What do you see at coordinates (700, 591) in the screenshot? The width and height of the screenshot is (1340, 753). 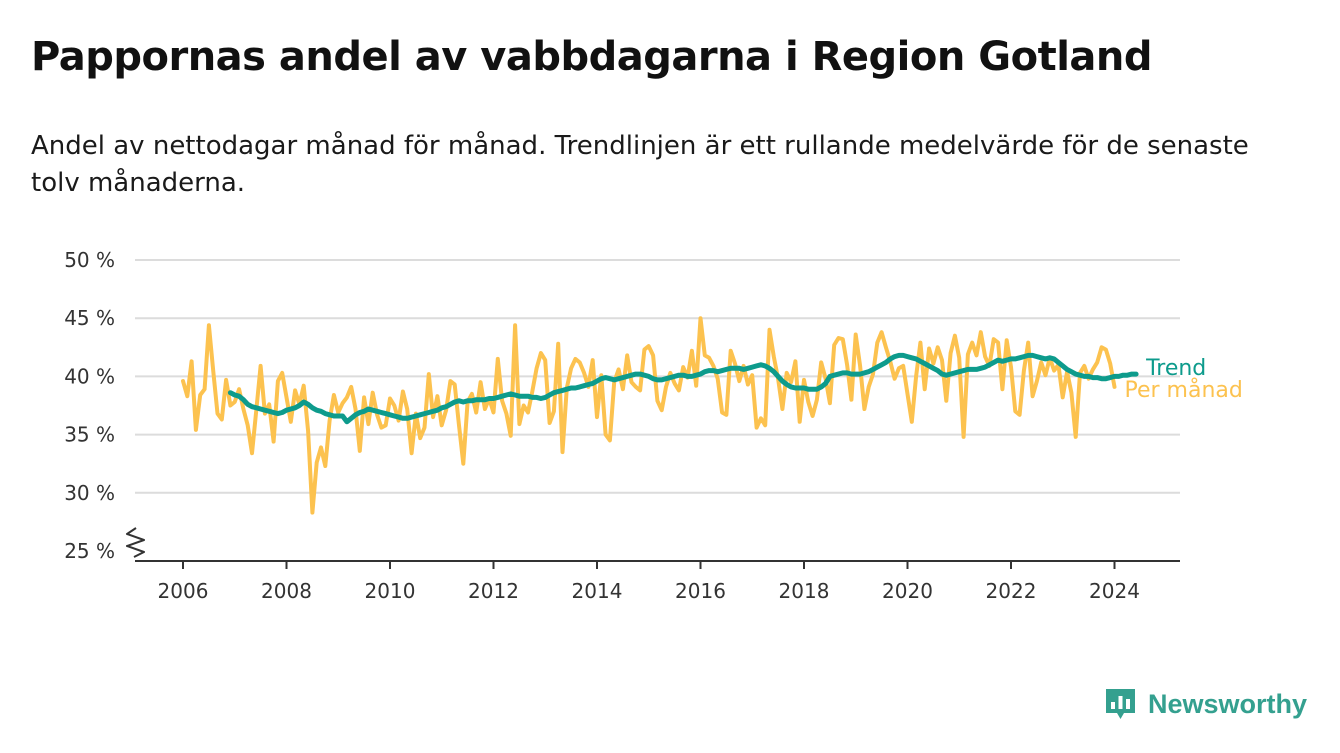 I see `x-tick-label: 2016` at bounding box center [700, 591].